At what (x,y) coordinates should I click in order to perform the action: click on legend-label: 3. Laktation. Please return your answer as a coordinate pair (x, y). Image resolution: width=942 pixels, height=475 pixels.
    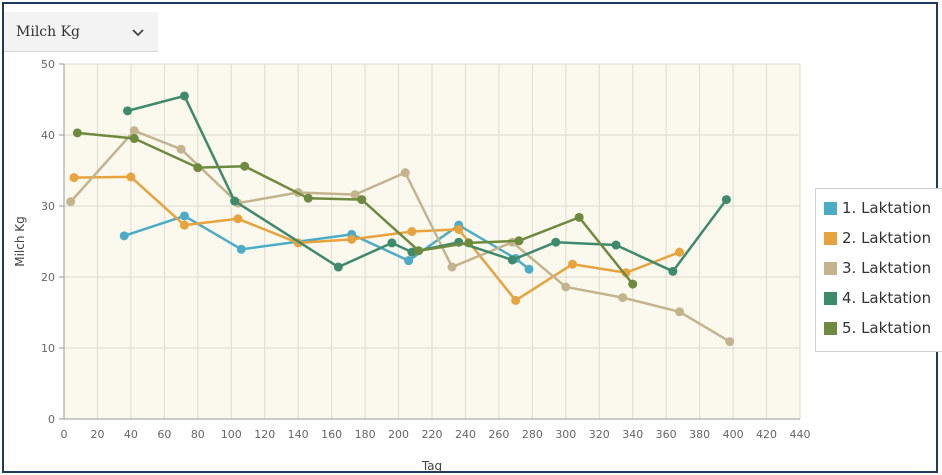
    Looking at the image, I should click on (887, 268).